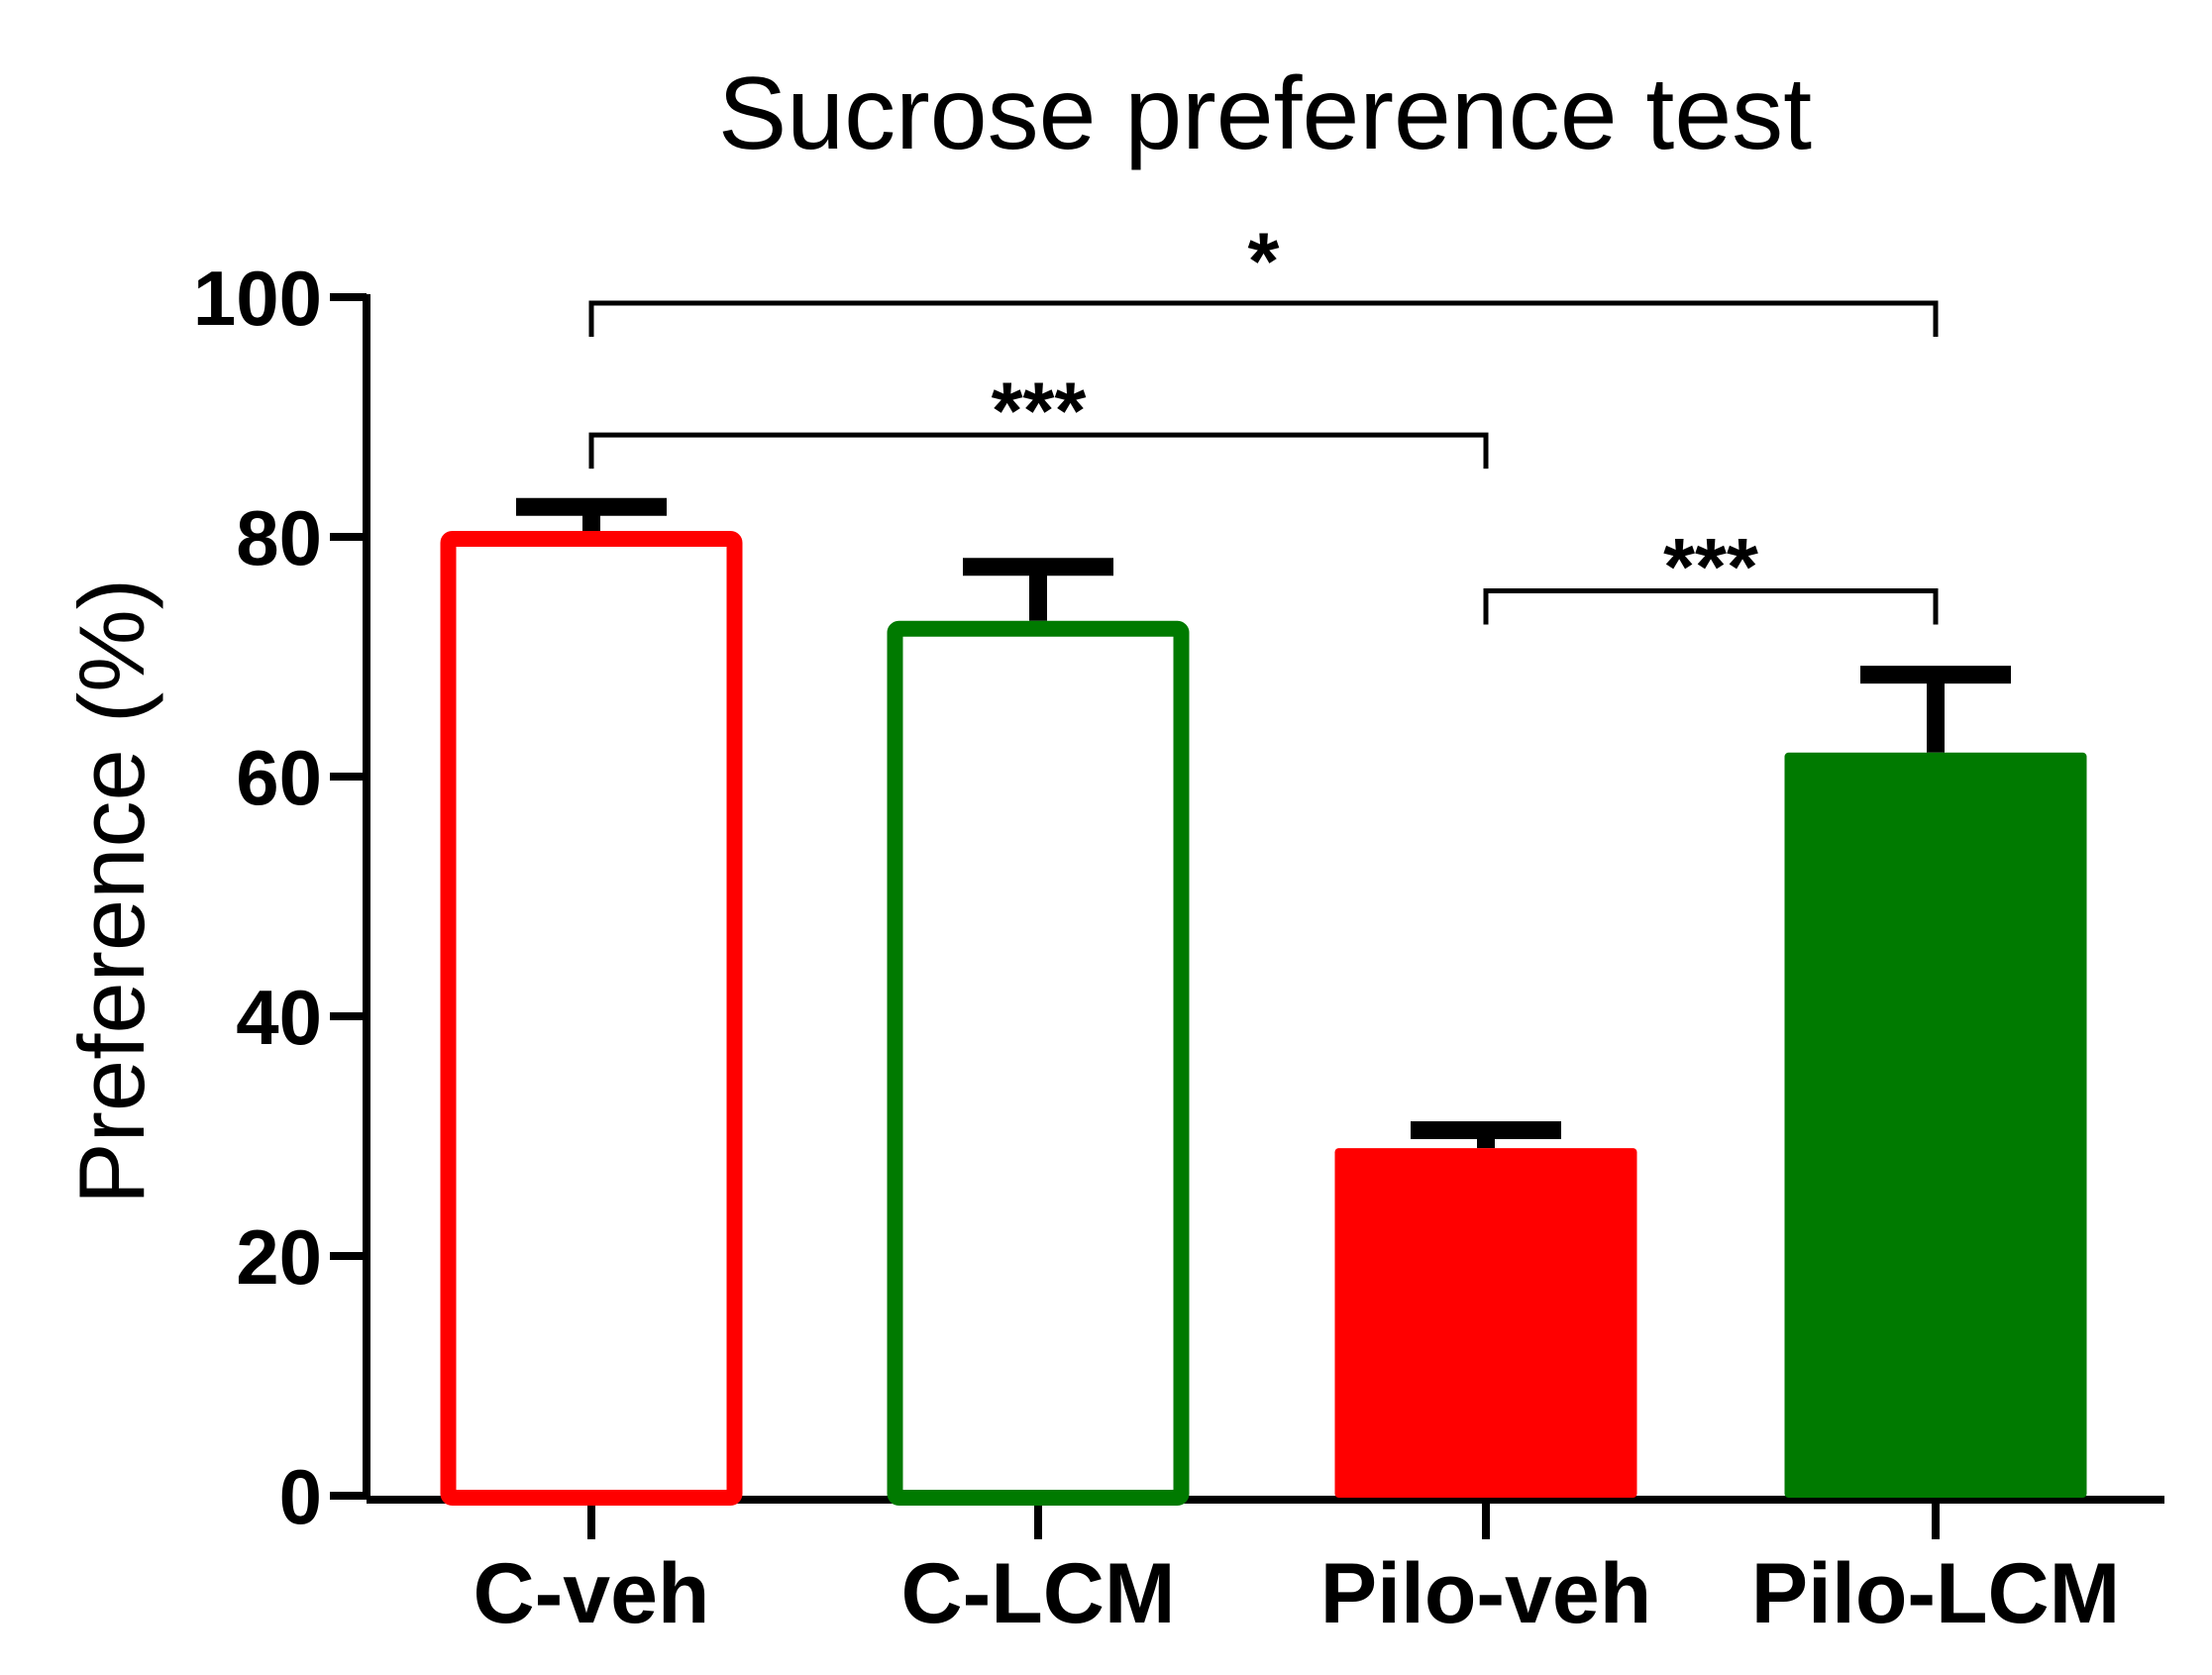 Image resolution: width=2212 pixels, height=1675 pixels. Describe the element at coordinates (279, 537) in the screenshot. I see `y-tick-label: 80` at that location.